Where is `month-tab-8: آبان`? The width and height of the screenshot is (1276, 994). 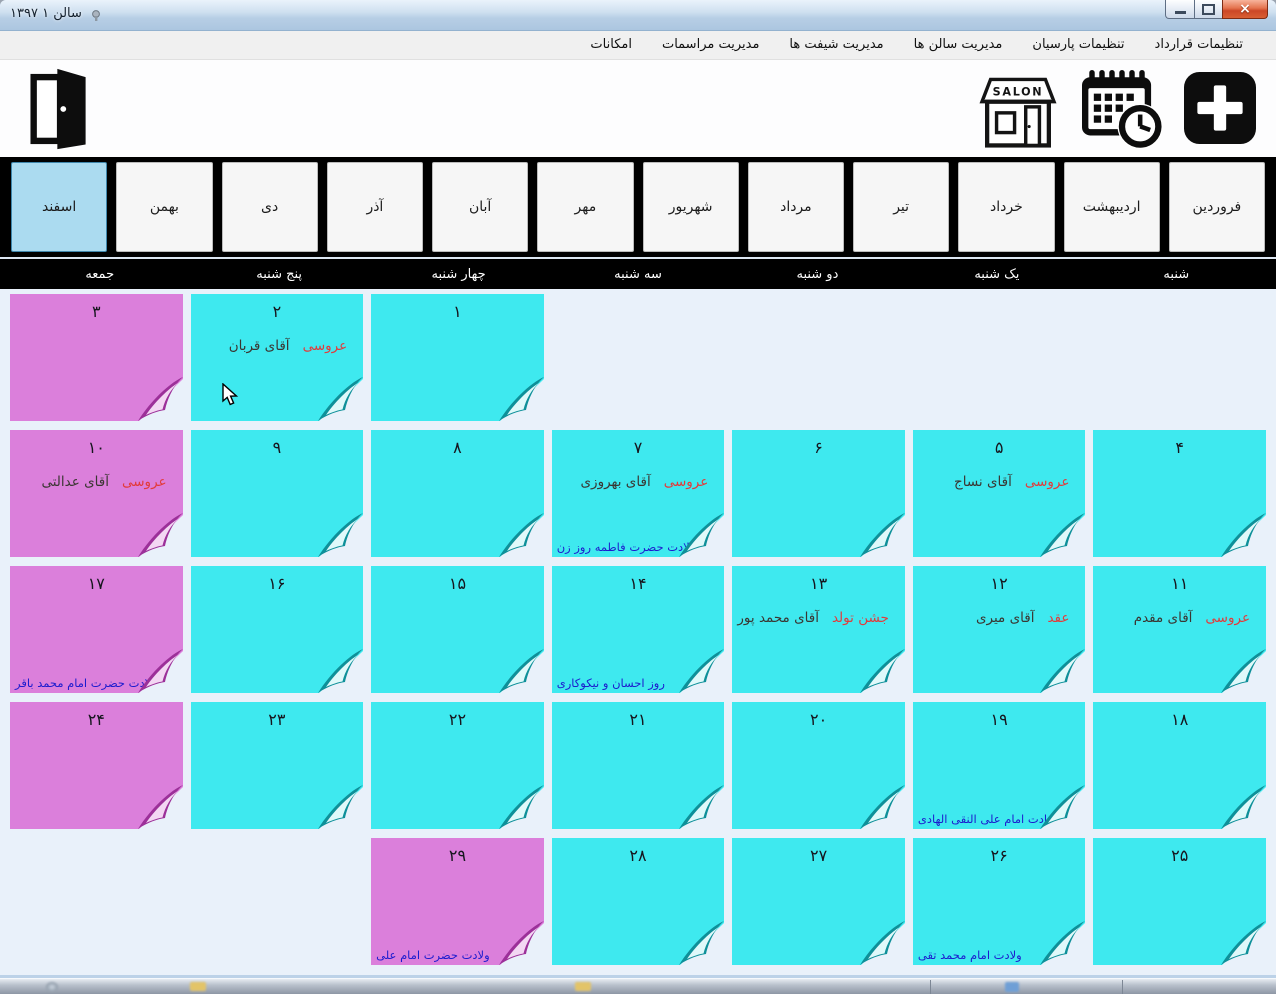
month-tab-8: آبان is located at coordinates (480, 207).